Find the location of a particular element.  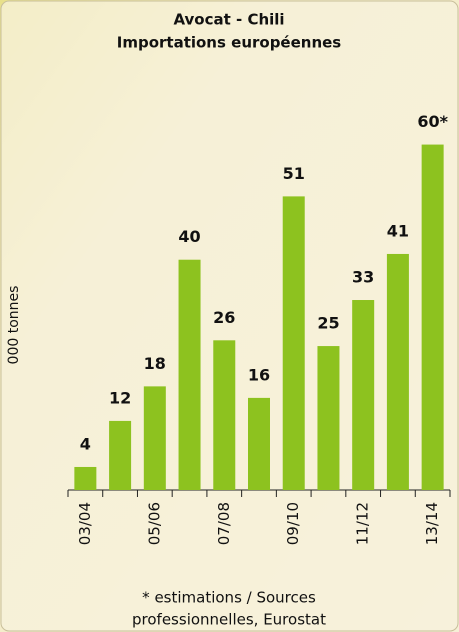

x-tick-label: 11/12 is located at coordinates (363, 523).